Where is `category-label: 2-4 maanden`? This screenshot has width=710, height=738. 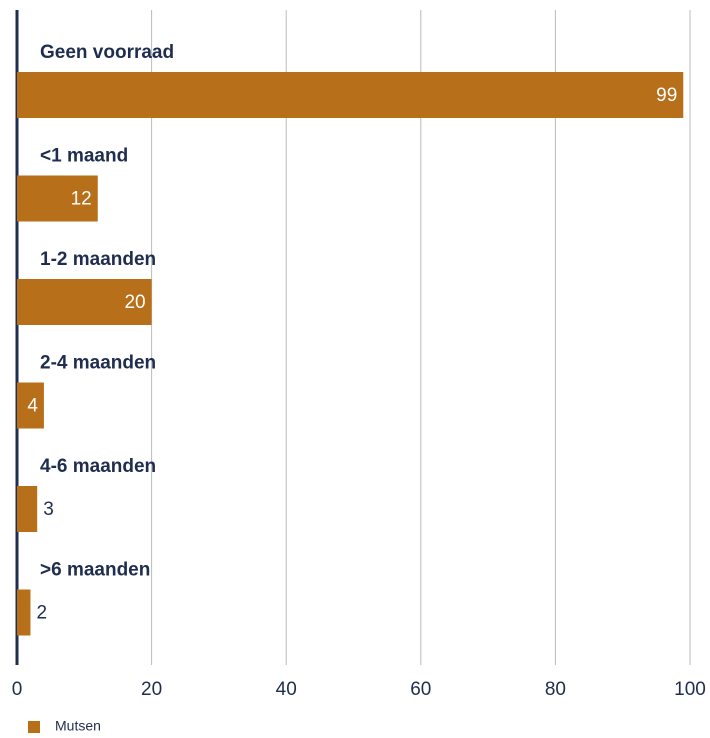 category-label: 2-4 maanden is located at coordinates (98, 363).